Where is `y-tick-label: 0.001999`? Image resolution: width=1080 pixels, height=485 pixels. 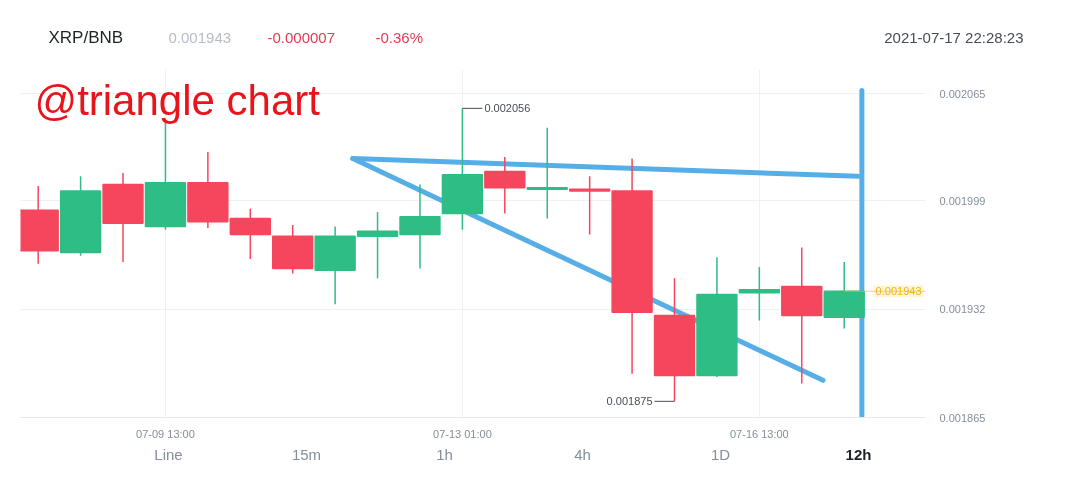 y-tick-label: 0.001999 is located at coordinates (962, 200).